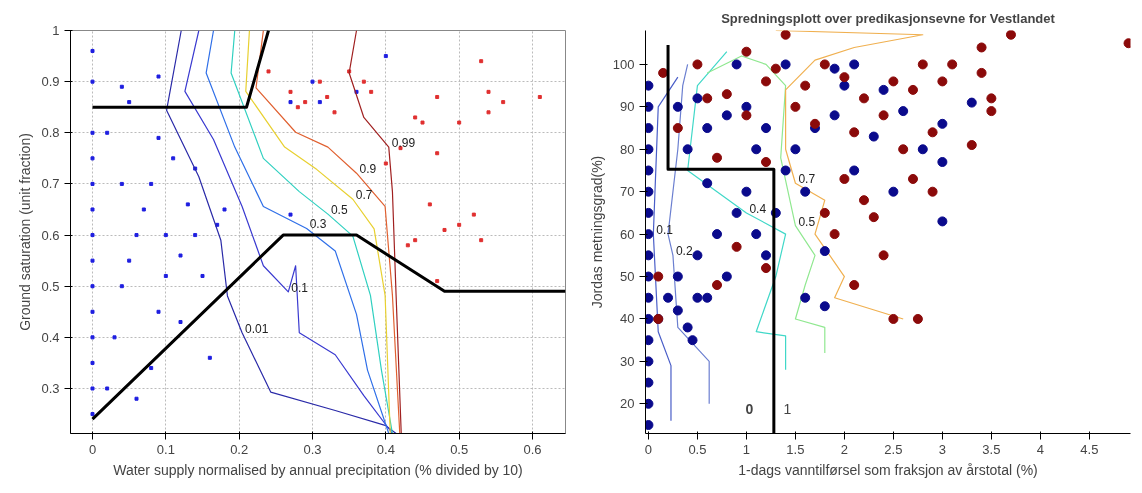 The height and width of the screenshot is (493, 1142). Describe the element at coordinates (368, 169) in the screenshot. I see `series-label: 0.9` at that location.